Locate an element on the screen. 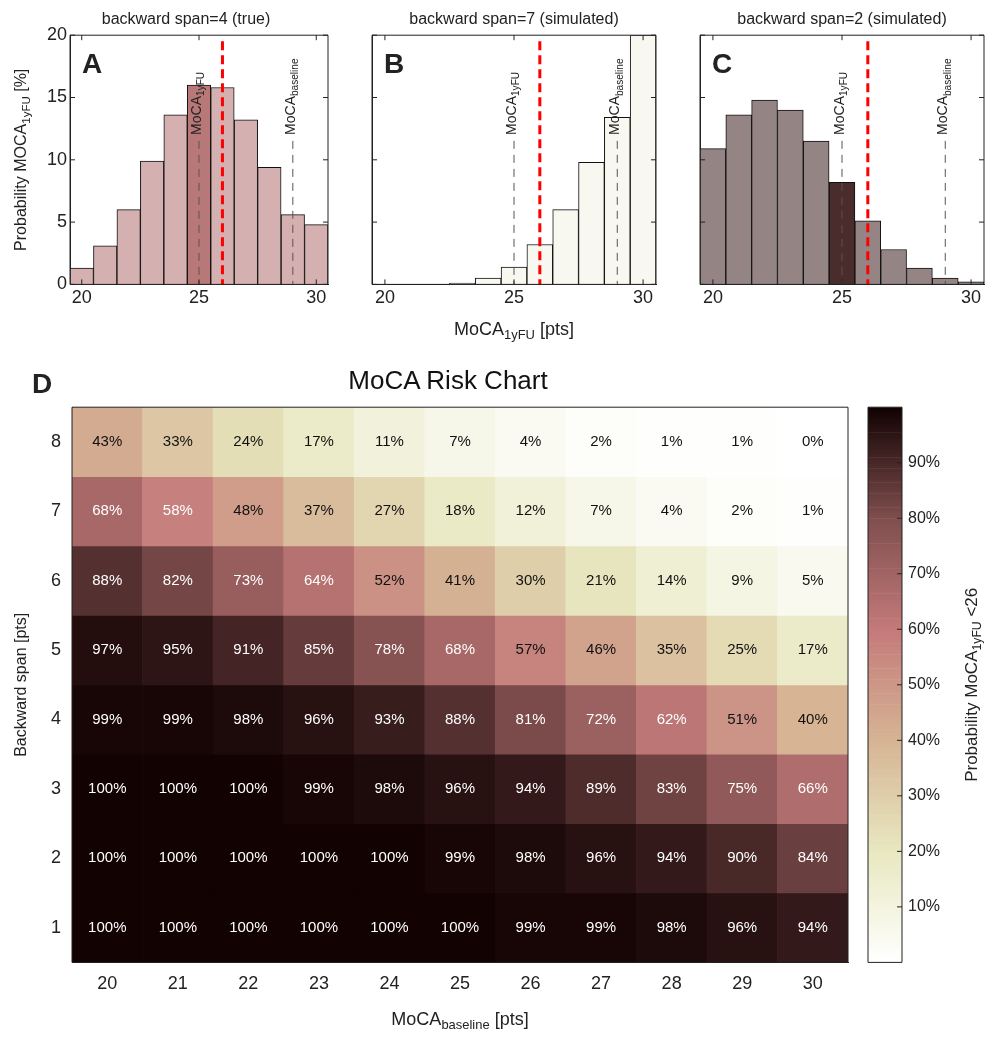 The width and height of the screenshot is (998, 1047). data-label: 62% is located at coordinates (671, 718).